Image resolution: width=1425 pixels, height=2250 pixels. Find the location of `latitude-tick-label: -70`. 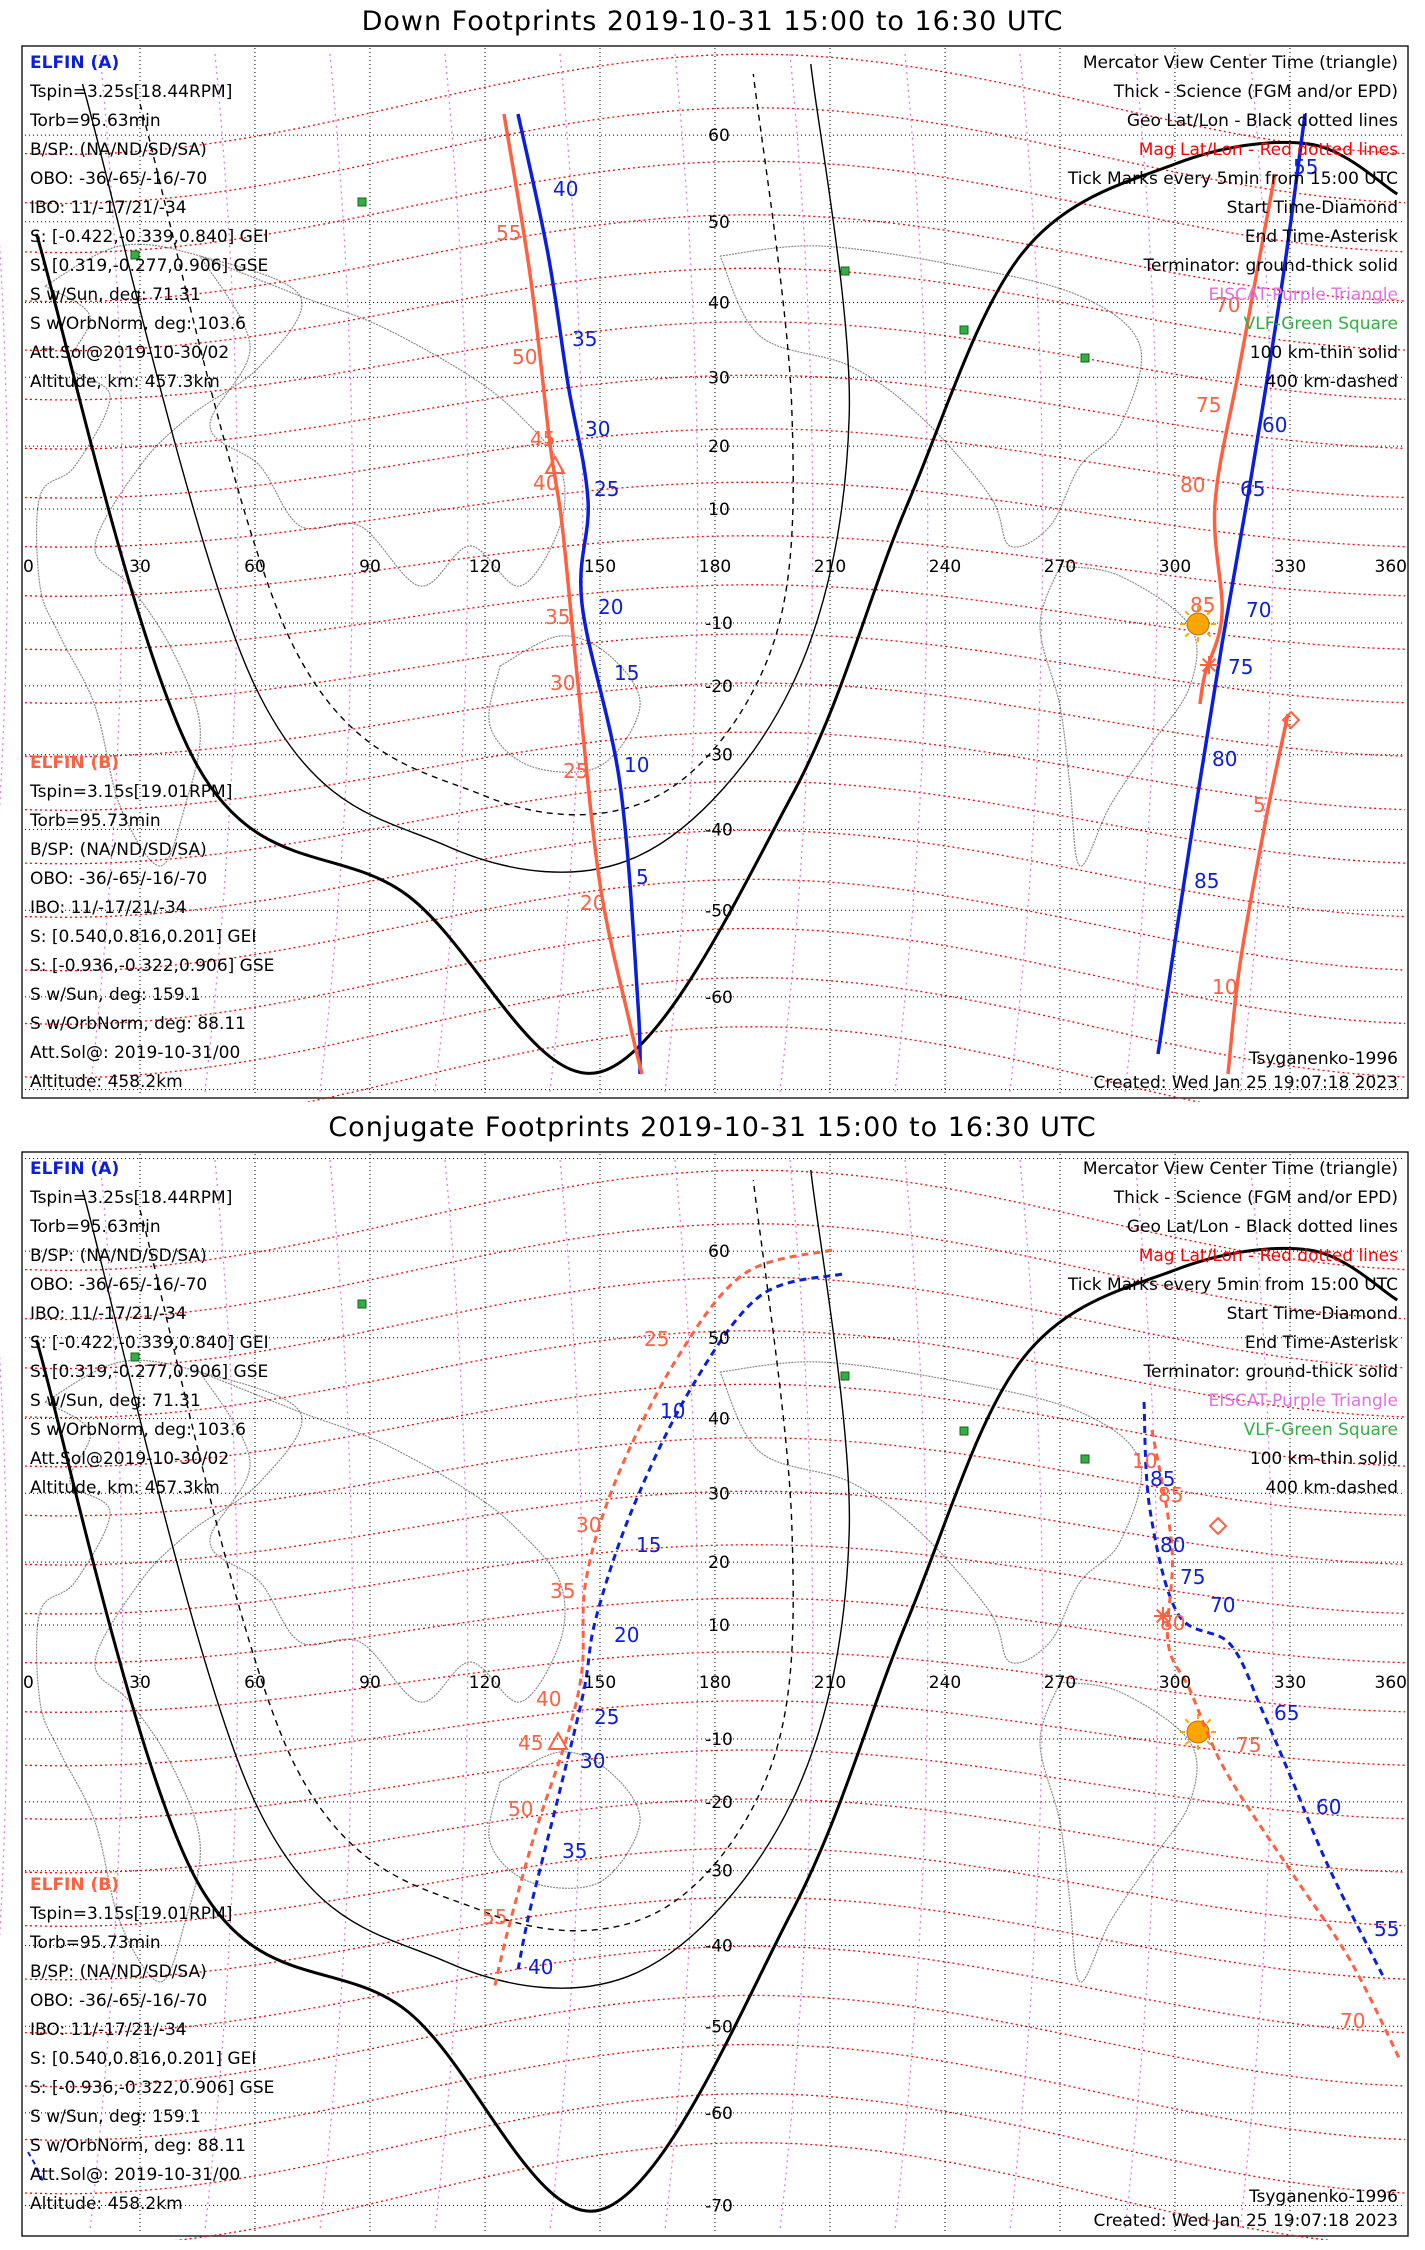

latitude-tick-label: -70 is located at coordinates (719, 2207).